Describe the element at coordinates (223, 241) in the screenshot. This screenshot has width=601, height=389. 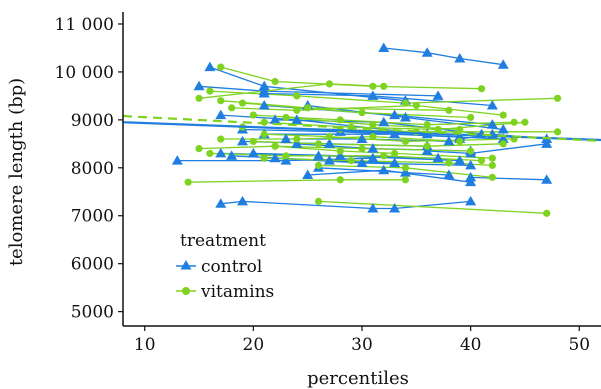
I see `legend-title: treatment` at that location.